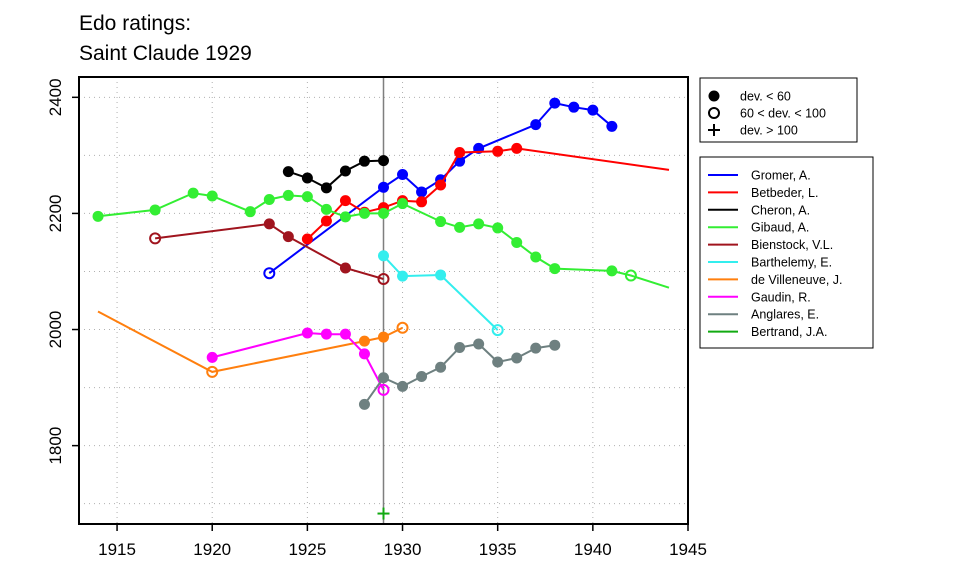 Image resolution: width=960 pixels, height=576 pixels. What do you see at coordinates (117, 549) in the screenshot?
I see `x-tick-label: 1915` at bounding box center [117, 549].